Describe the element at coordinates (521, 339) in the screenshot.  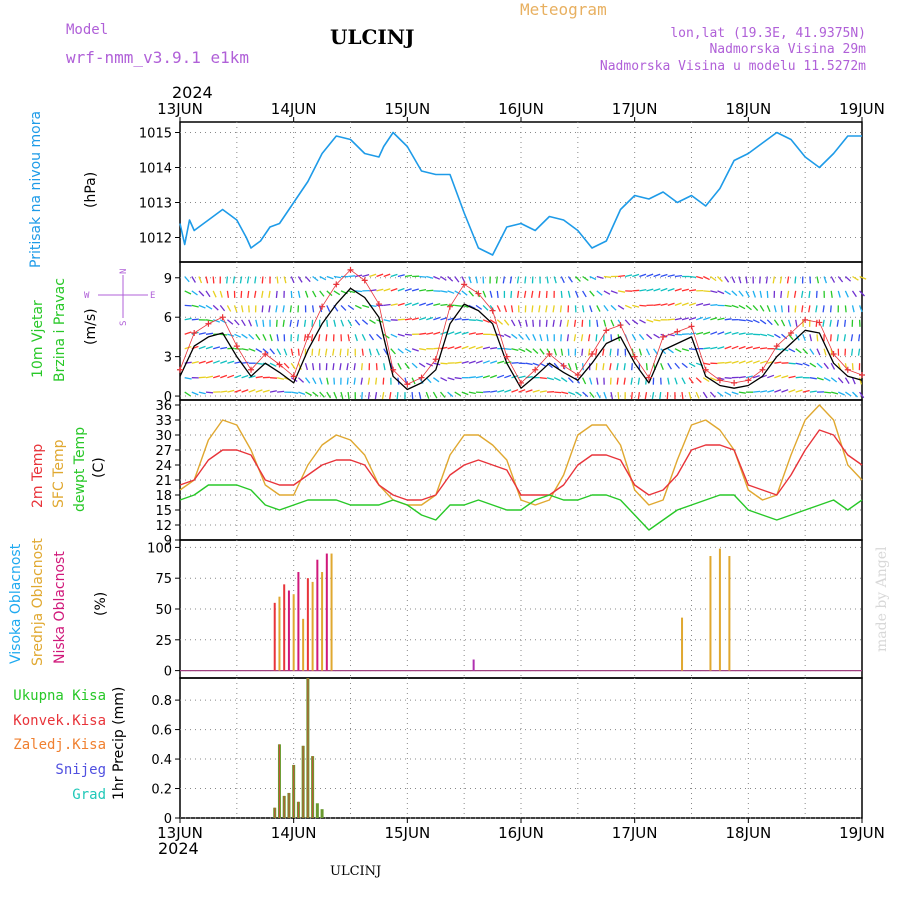
I see `wind-speed-line` at that location.